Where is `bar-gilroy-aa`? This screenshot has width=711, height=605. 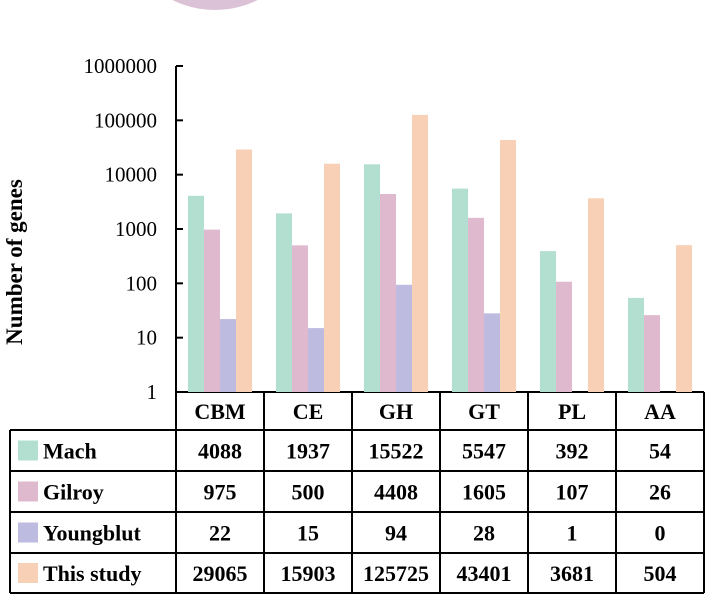 bar-gilroy-aa is located at coordinates (652, 353).